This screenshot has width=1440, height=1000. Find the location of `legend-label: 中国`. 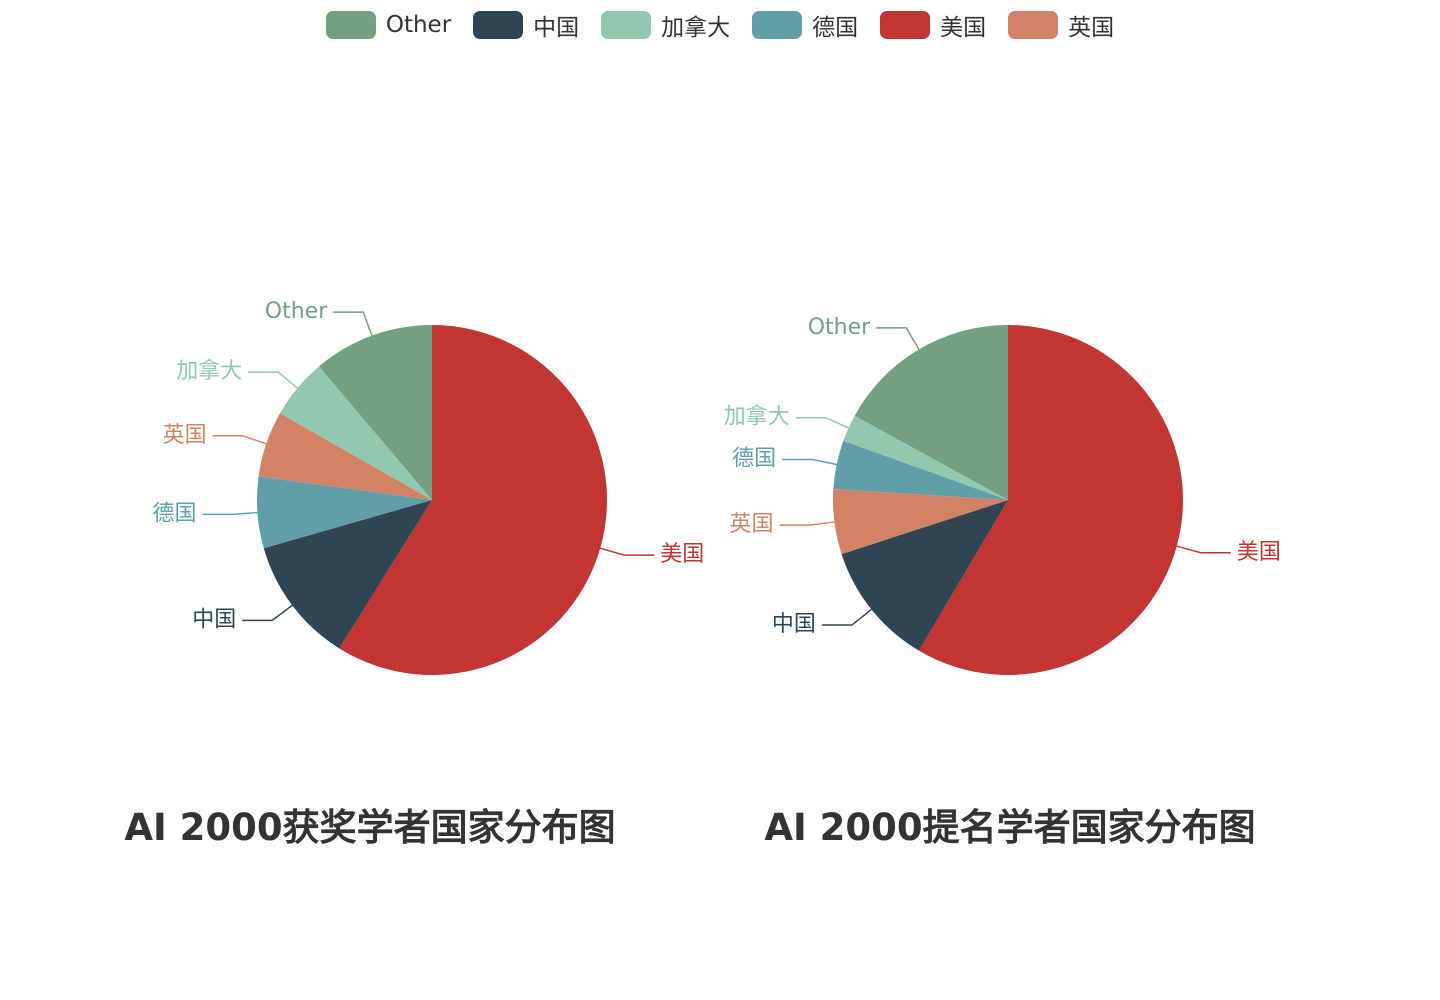

legend-label: 中国 is located at coordinates (556, 28).